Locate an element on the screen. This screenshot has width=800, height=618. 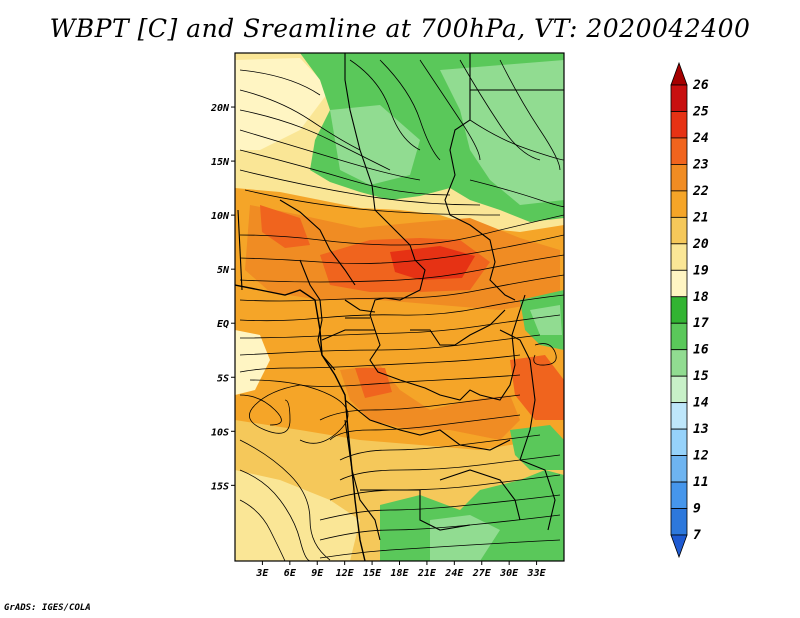
lat-tick-label: 5N is located at coordinates (223, 270).